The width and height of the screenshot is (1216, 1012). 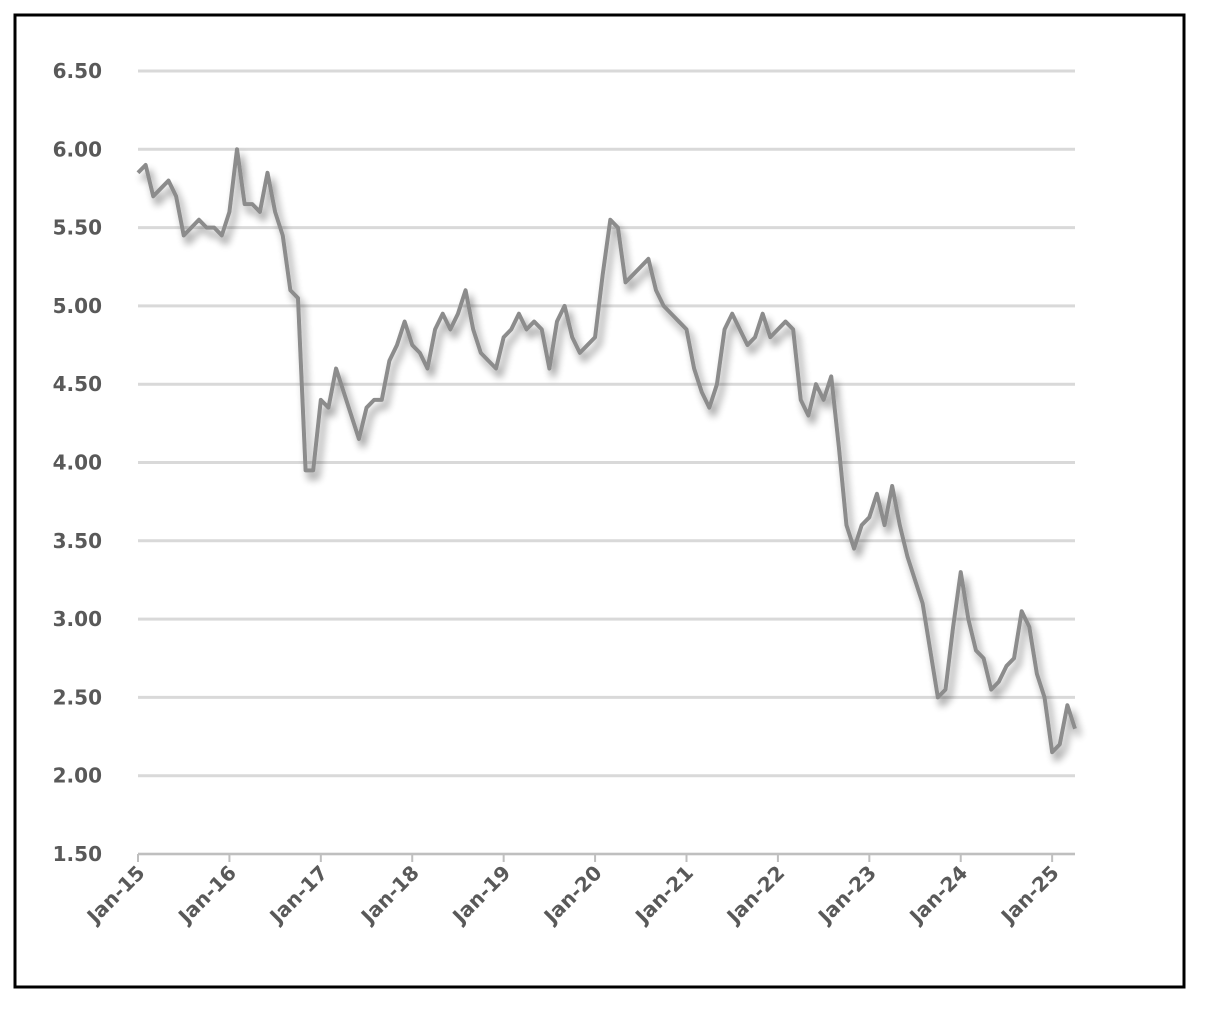 What do you see at coordinates (77, 619) in the screenshot?
I see `y-tick-label: 3.00` at bounding box center [77, 619].